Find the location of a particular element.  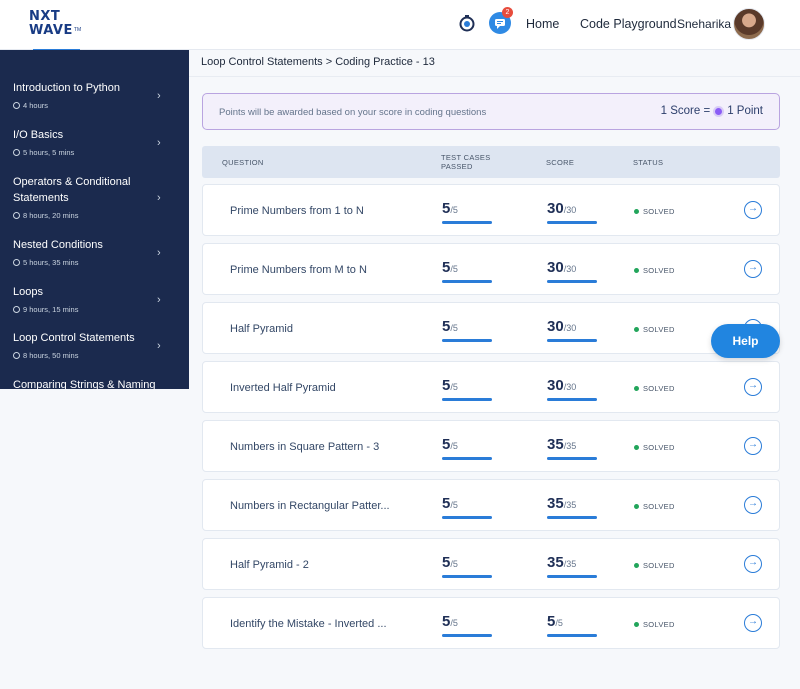

avatar is located at coordinates (749, 24).